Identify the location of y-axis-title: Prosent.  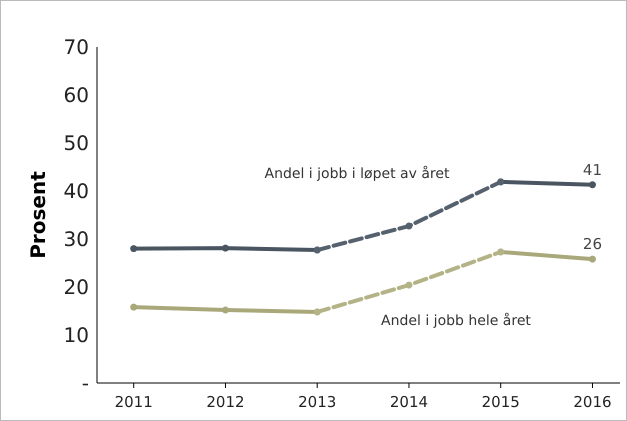
(38, 214).